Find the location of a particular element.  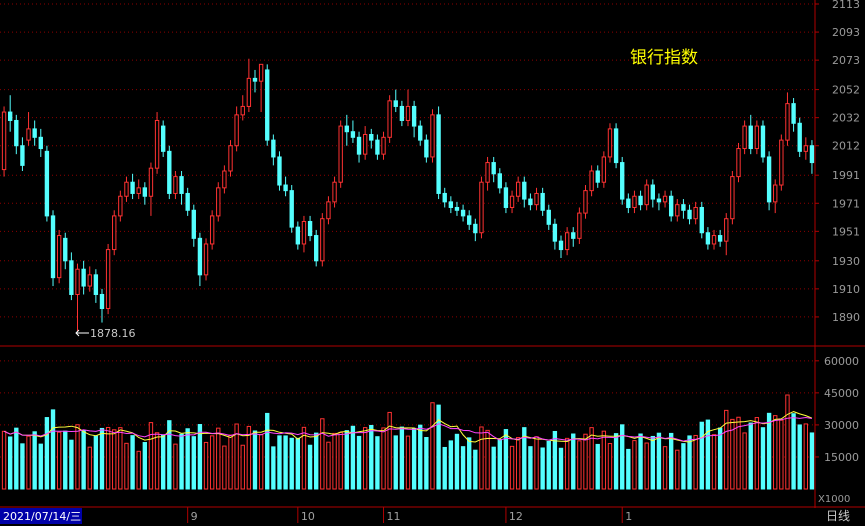

low-marker: 1878.16 is located at coordinates (105, 333).